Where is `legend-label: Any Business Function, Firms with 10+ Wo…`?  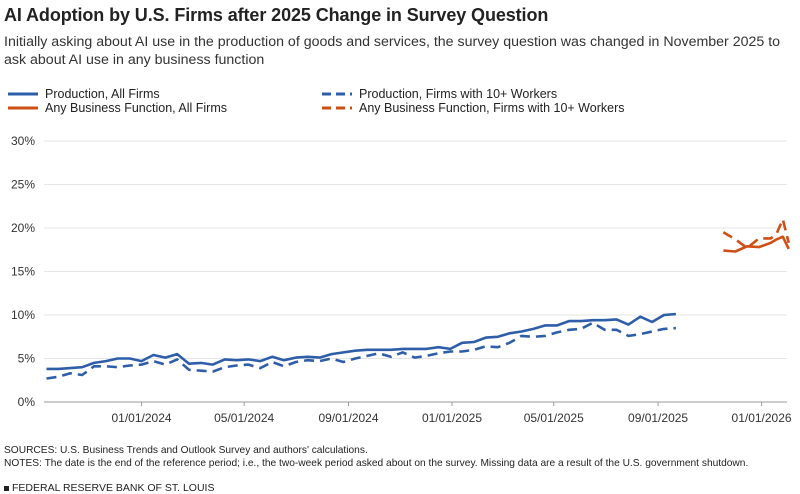
legend-label: Any Business Function, Firms with 10+ Wo… is located at coordinates (492, 108).